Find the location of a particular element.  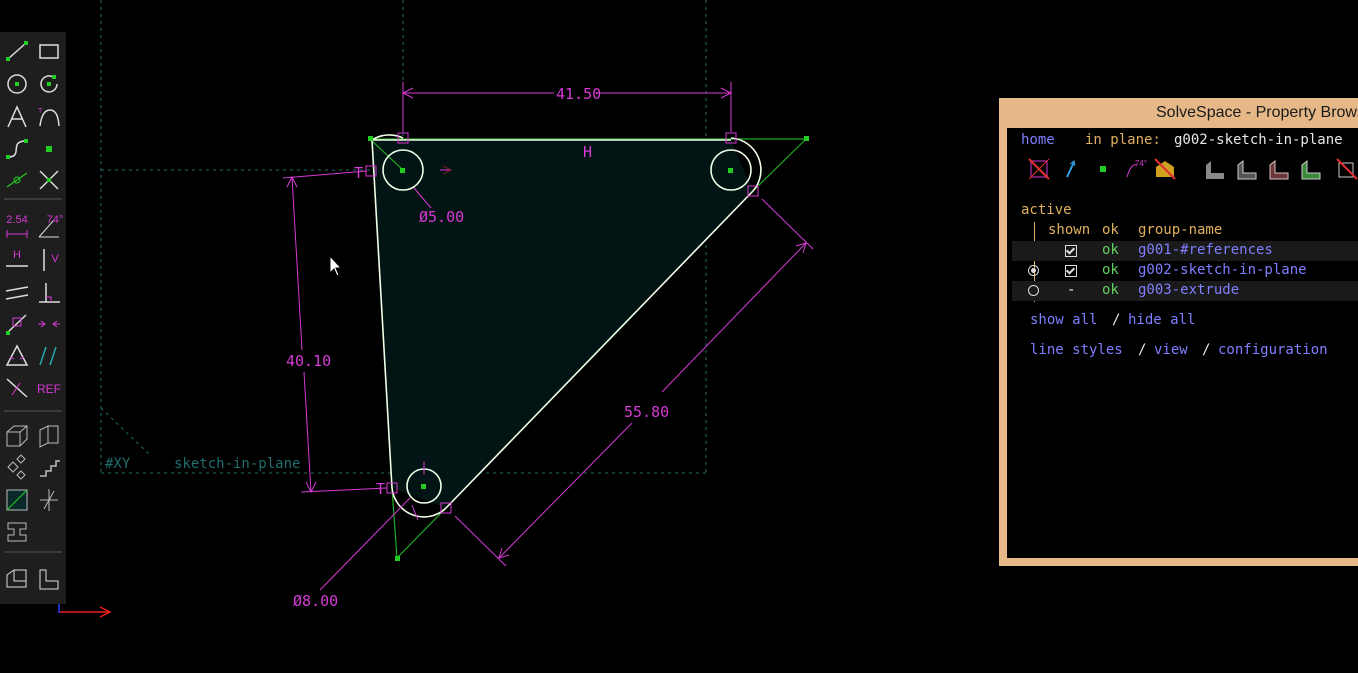

helix-icon is located at coordinates (50, 468).